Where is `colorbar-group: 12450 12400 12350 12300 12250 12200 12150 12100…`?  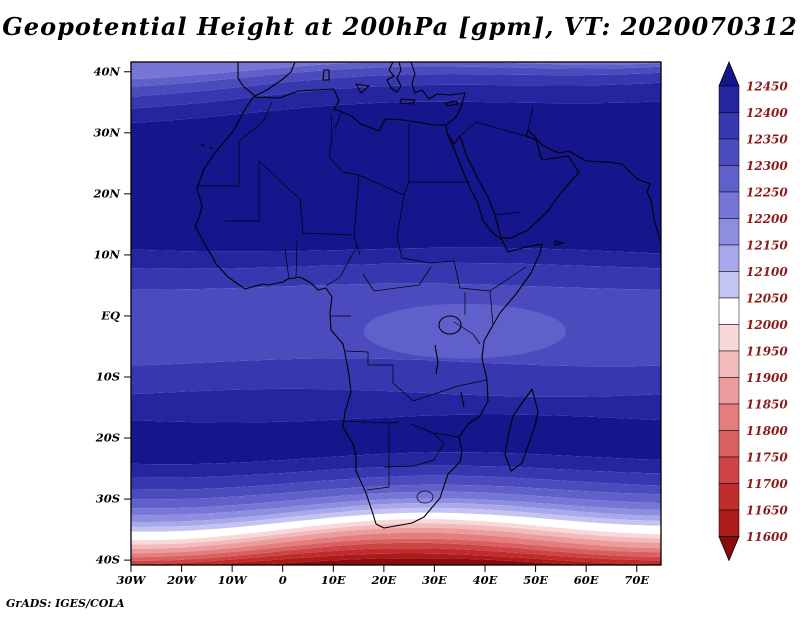 colorbar-group: 12450 12400 12350 12300 12250 12200 12150 12100… is located at coordinates (753, 311).